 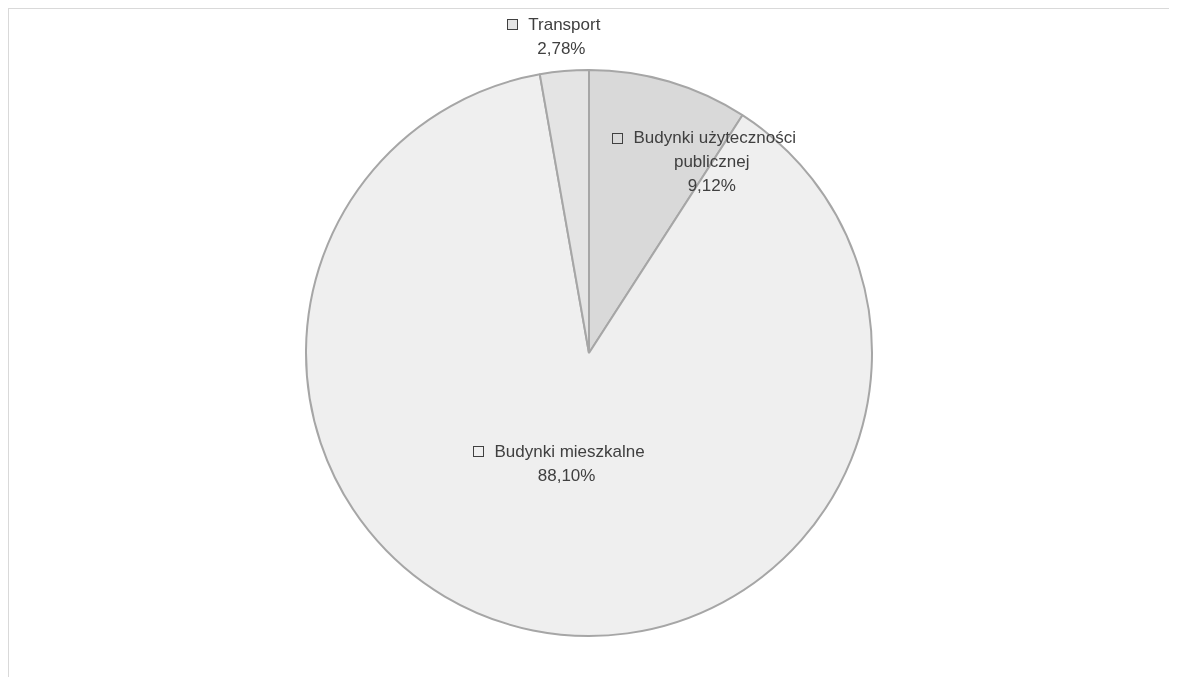 What do you see at coordinates (569, 451) in the screenshot?
I see `slice-label: Budynki mieszkalne` at bounding box center [569, 451].